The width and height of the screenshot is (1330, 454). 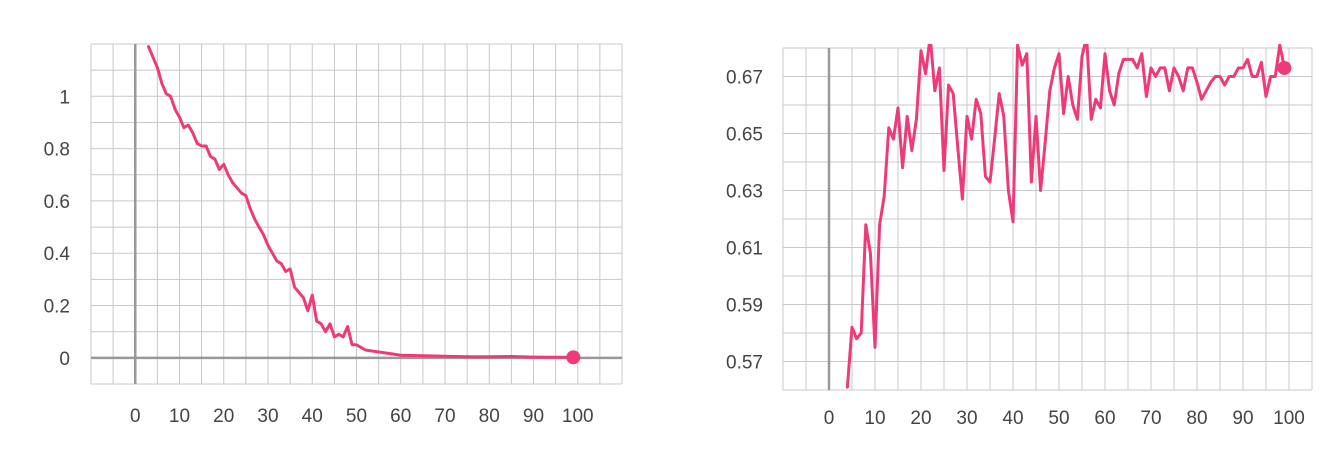 What do you see at coordinates (744, 249) in the screenshot?
I see `y-tick-label: 0.61` at bounding box center [744, 249].